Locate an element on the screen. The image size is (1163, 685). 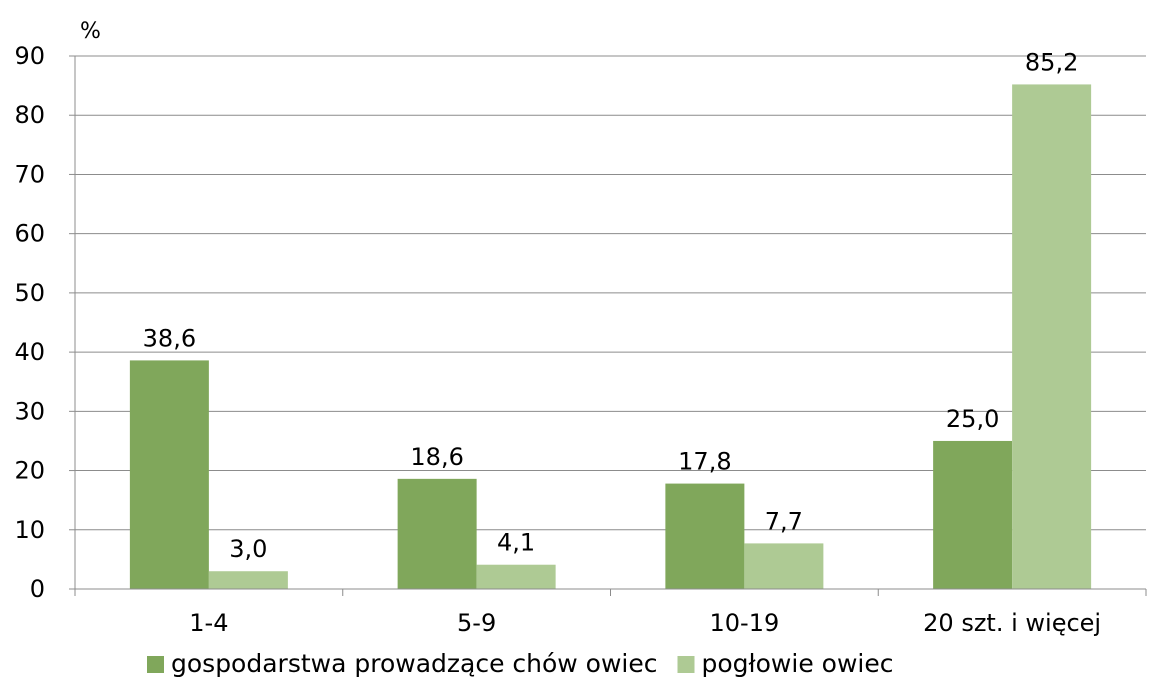
y-tick-label: 90 is located at coordinates (29, 56).